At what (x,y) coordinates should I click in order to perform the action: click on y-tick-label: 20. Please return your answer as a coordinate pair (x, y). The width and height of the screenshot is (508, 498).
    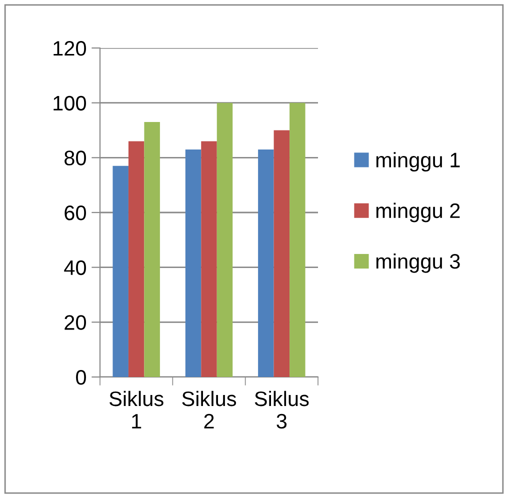
    Looking at the image, I should click on (75, 322).